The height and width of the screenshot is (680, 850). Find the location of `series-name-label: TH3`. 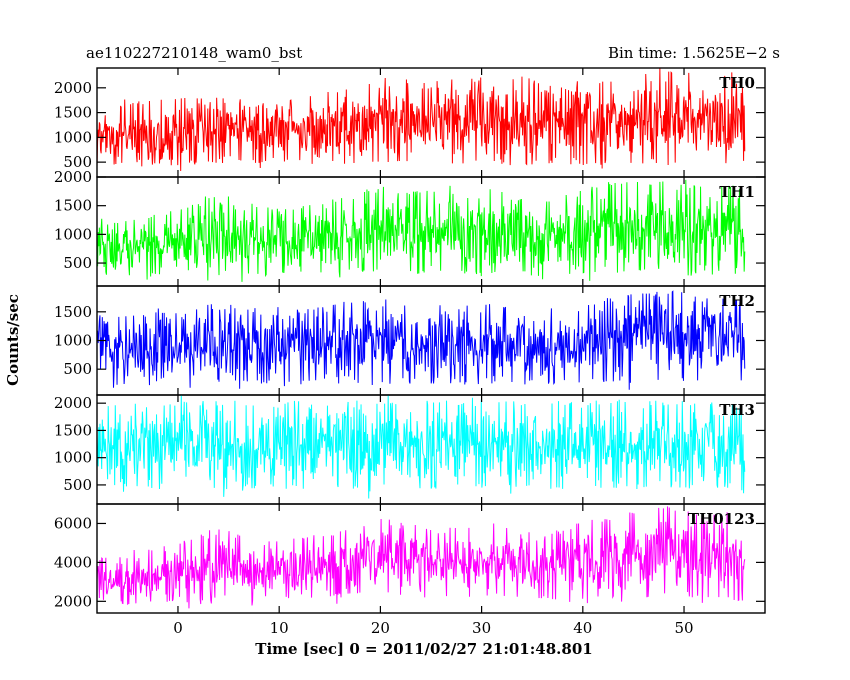

series-name-label: TH3 is located at coordinates (737, 410).